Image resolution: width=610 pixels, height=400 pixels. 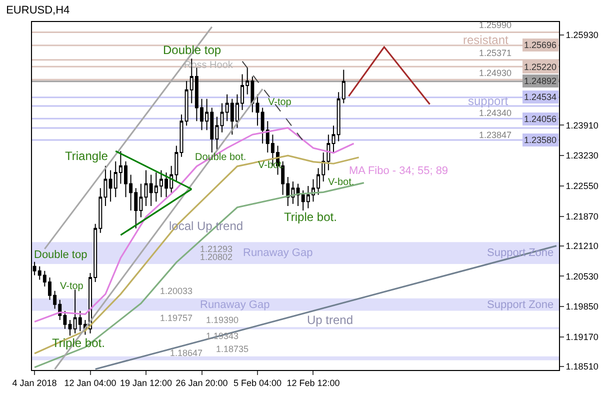 What do you see at coordinates (488, 101) in the screenshot?
I see `annotation: support` at bounding box center [488, 101].